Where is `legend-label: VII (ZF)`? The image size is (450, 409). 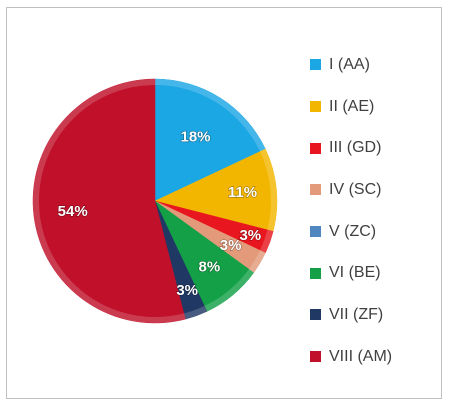
legend-label: VII (ZF) is located at coordinates (356, 314).